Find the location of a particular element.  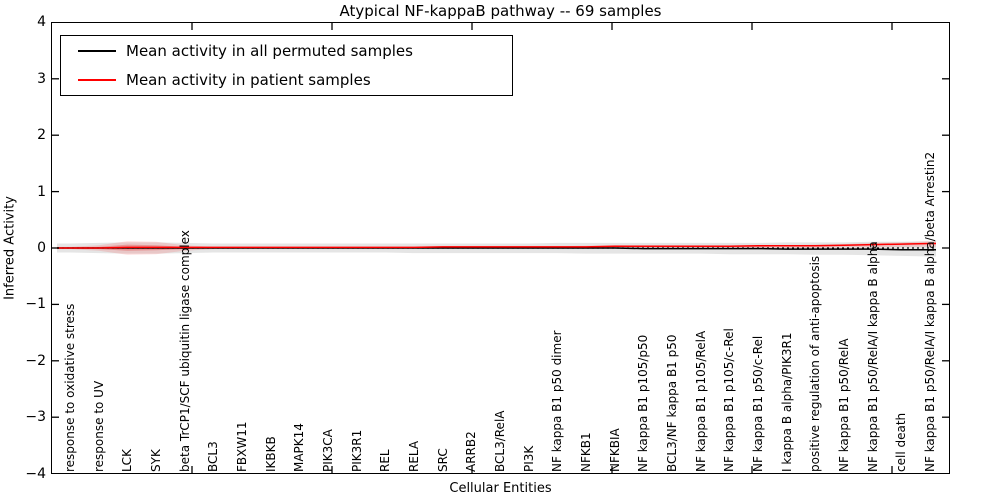

y-tick-label: 3 is located at coordinates (41, 78).